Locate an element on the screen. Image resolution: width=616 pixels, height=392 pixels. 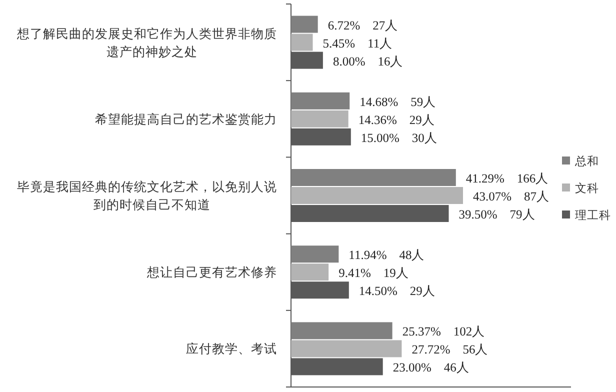
data-label: 6.72% 27人 is located at coordinates (363, 25).